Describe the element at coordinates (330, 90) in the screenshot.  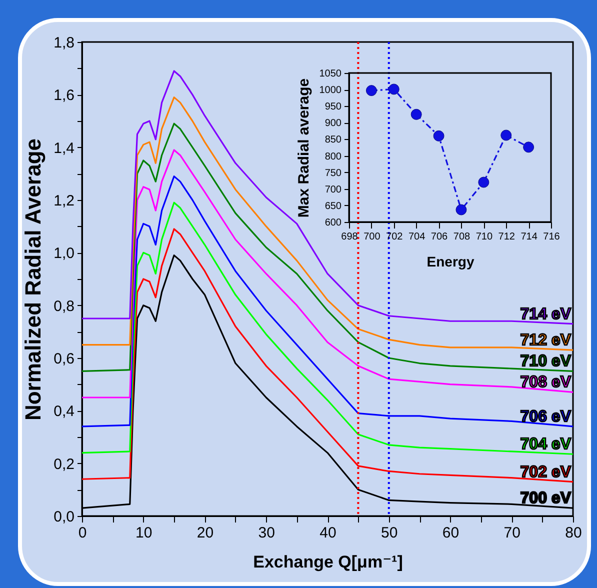
I see `y-tick-label: 1000` at that location.